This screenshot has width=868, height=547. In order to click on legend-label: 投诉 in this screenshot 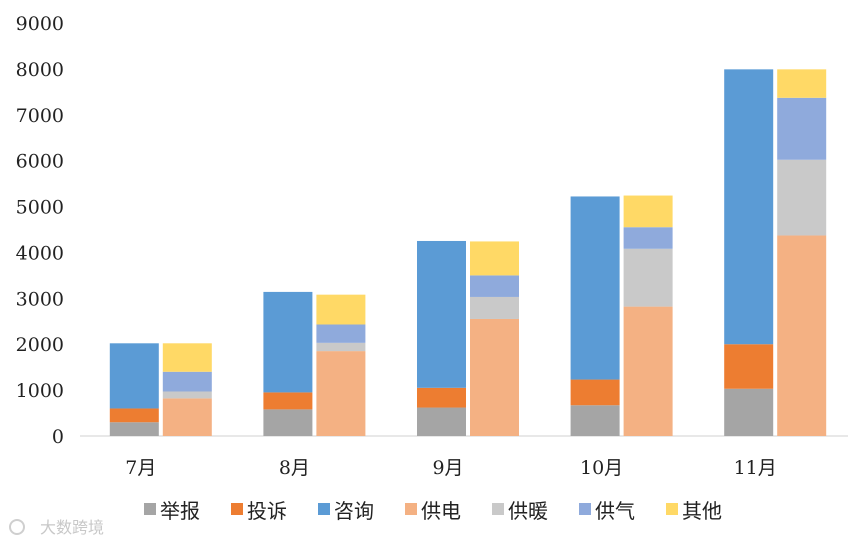, I will do `click(267, 511)`.